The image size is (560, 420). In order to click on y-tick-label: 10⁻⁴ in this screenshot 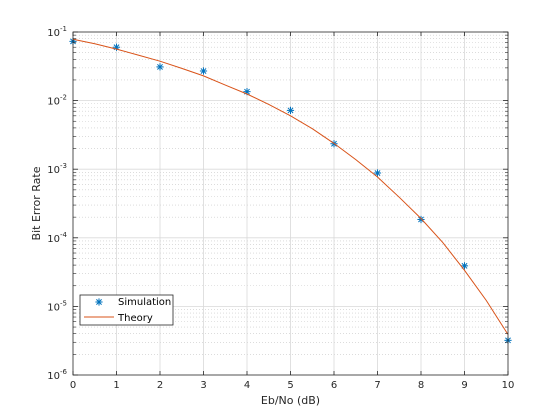, I will do `click(57, 238)`.